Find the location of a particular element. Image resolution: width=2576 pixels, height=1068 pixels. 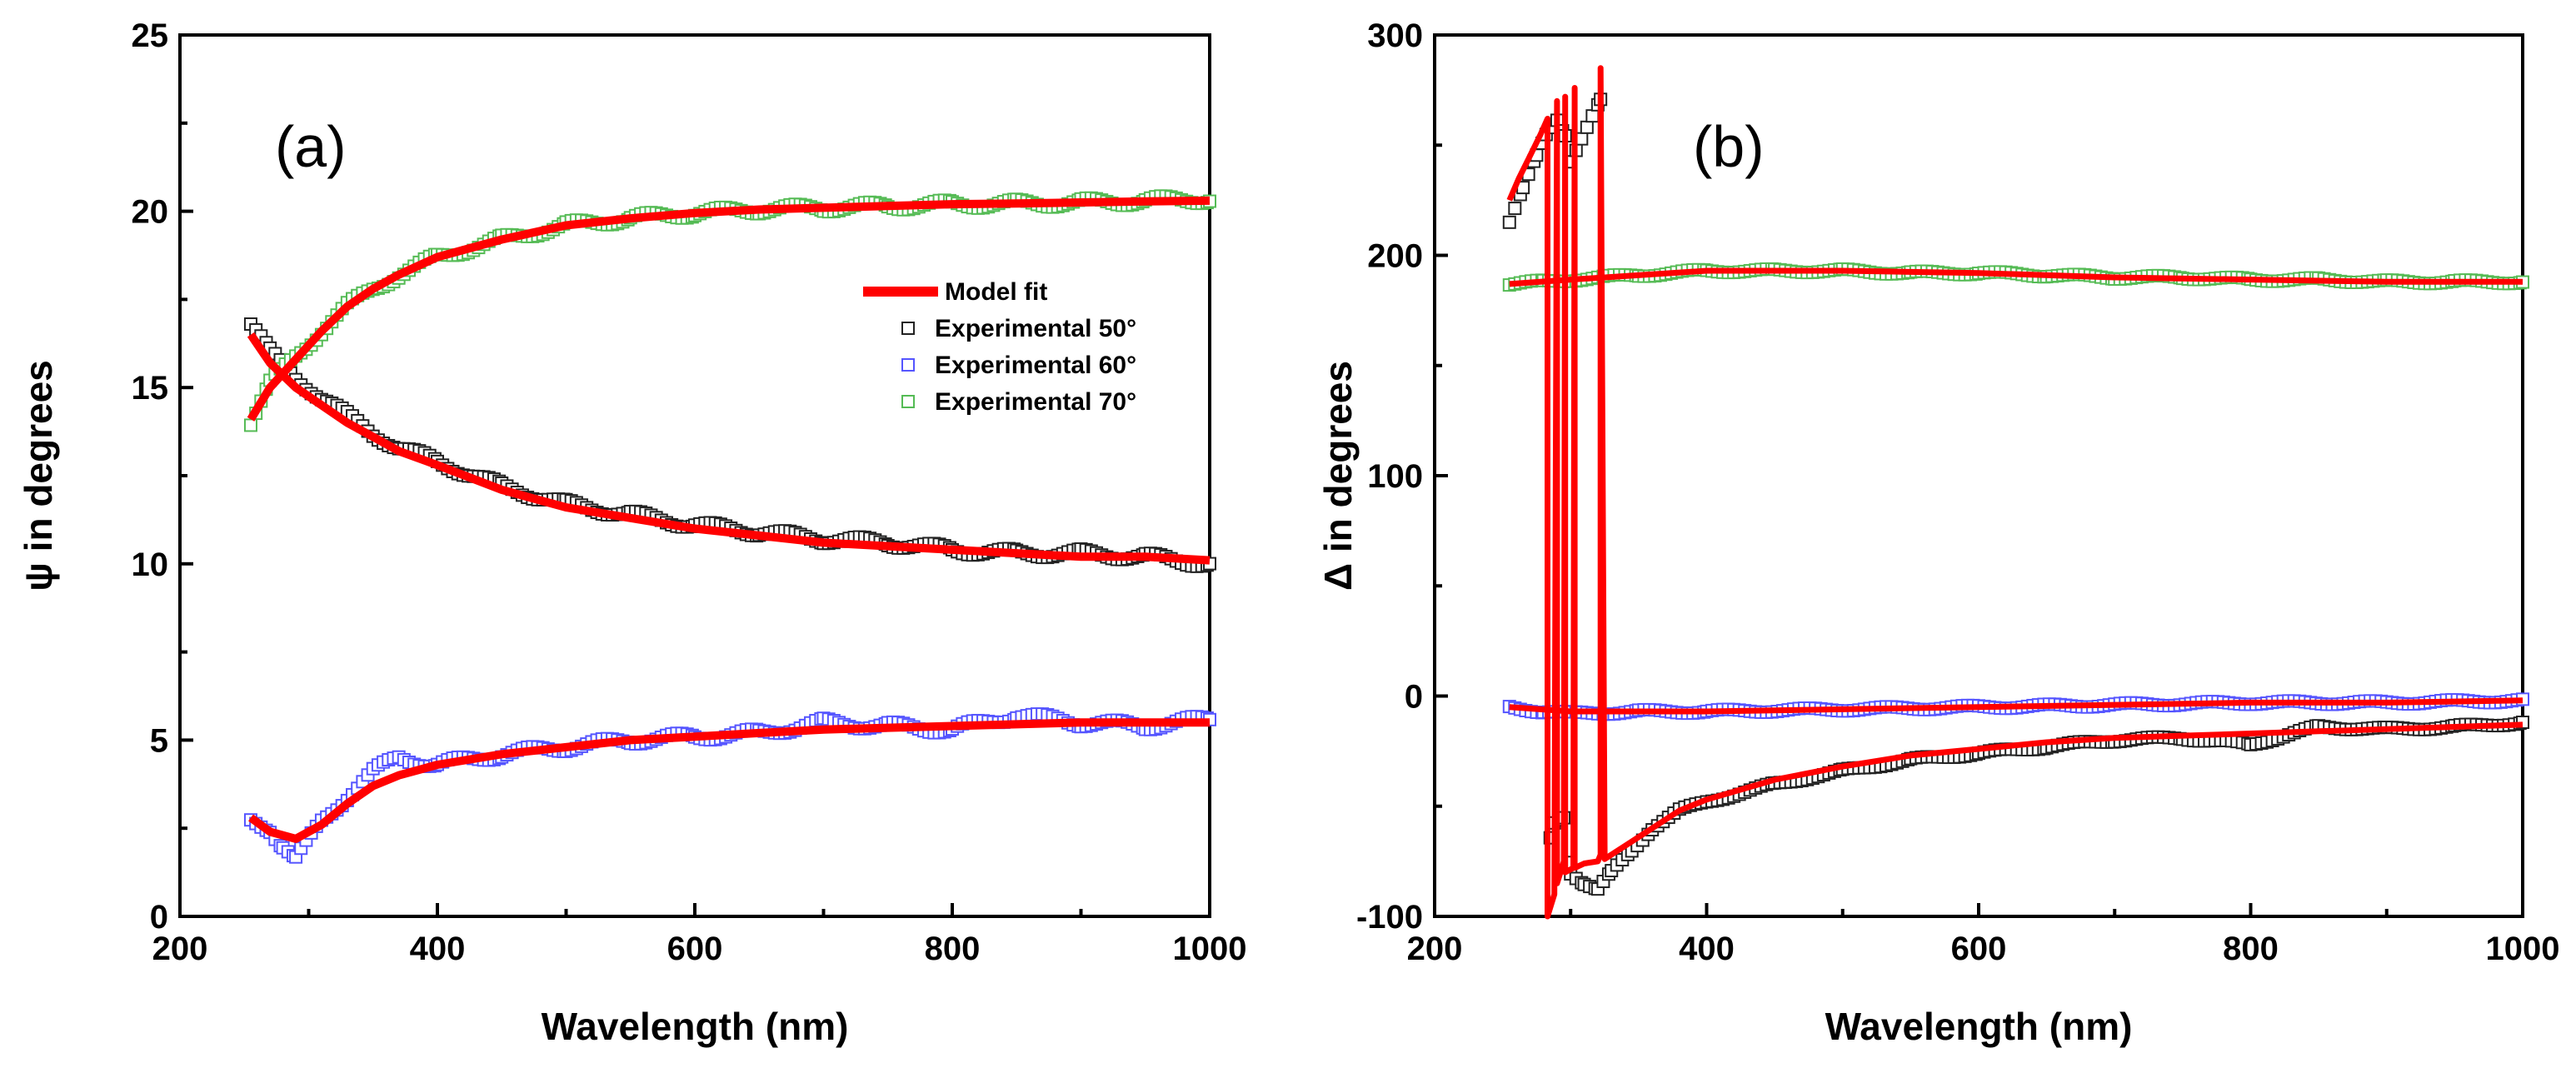

panel-label-a: (a) is located at coordinates (311, 146).